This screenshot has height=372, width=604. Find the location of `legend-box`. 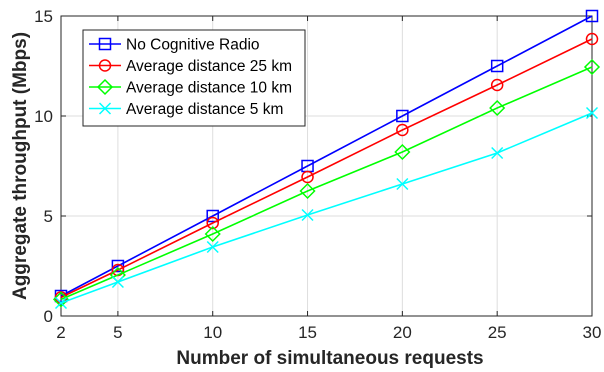

legend-box is located at coordinates (194, 78).